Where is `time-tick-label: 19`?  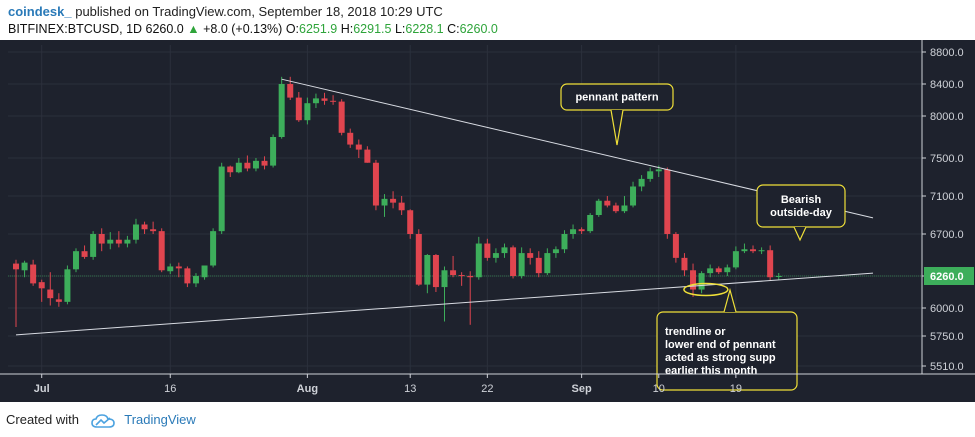
time-tick-label: 19 is located at coordinates (736, 389).